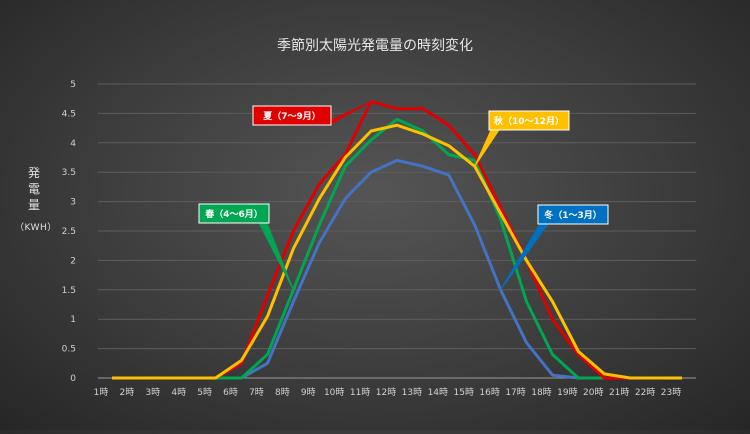 The width and height of the screenshot is (750, 434). I want to click on y-axis-label-char: 電, so click(33, 189).